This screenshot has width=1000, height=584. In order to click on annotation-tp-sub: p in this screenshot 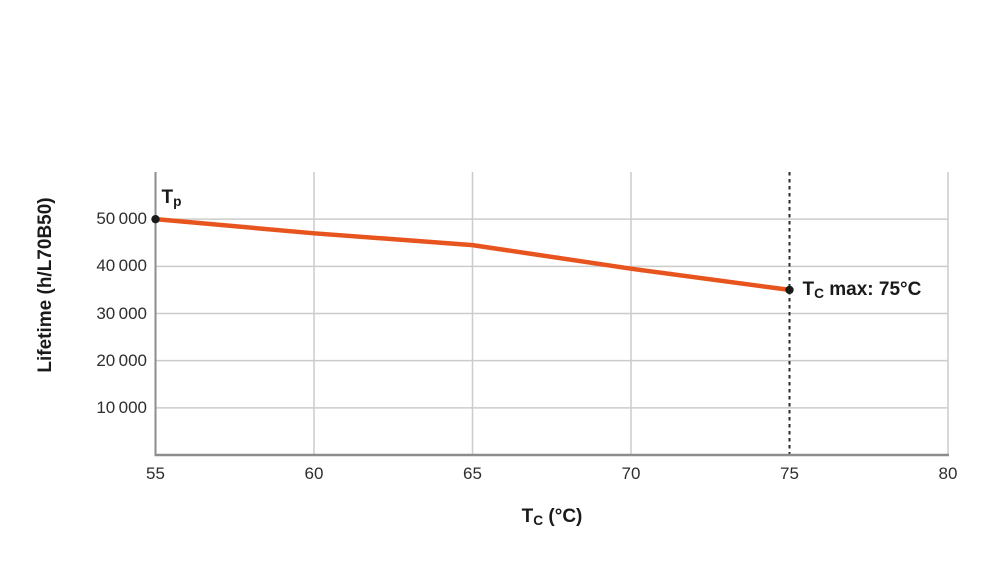, I will do `click(177, 202)`.